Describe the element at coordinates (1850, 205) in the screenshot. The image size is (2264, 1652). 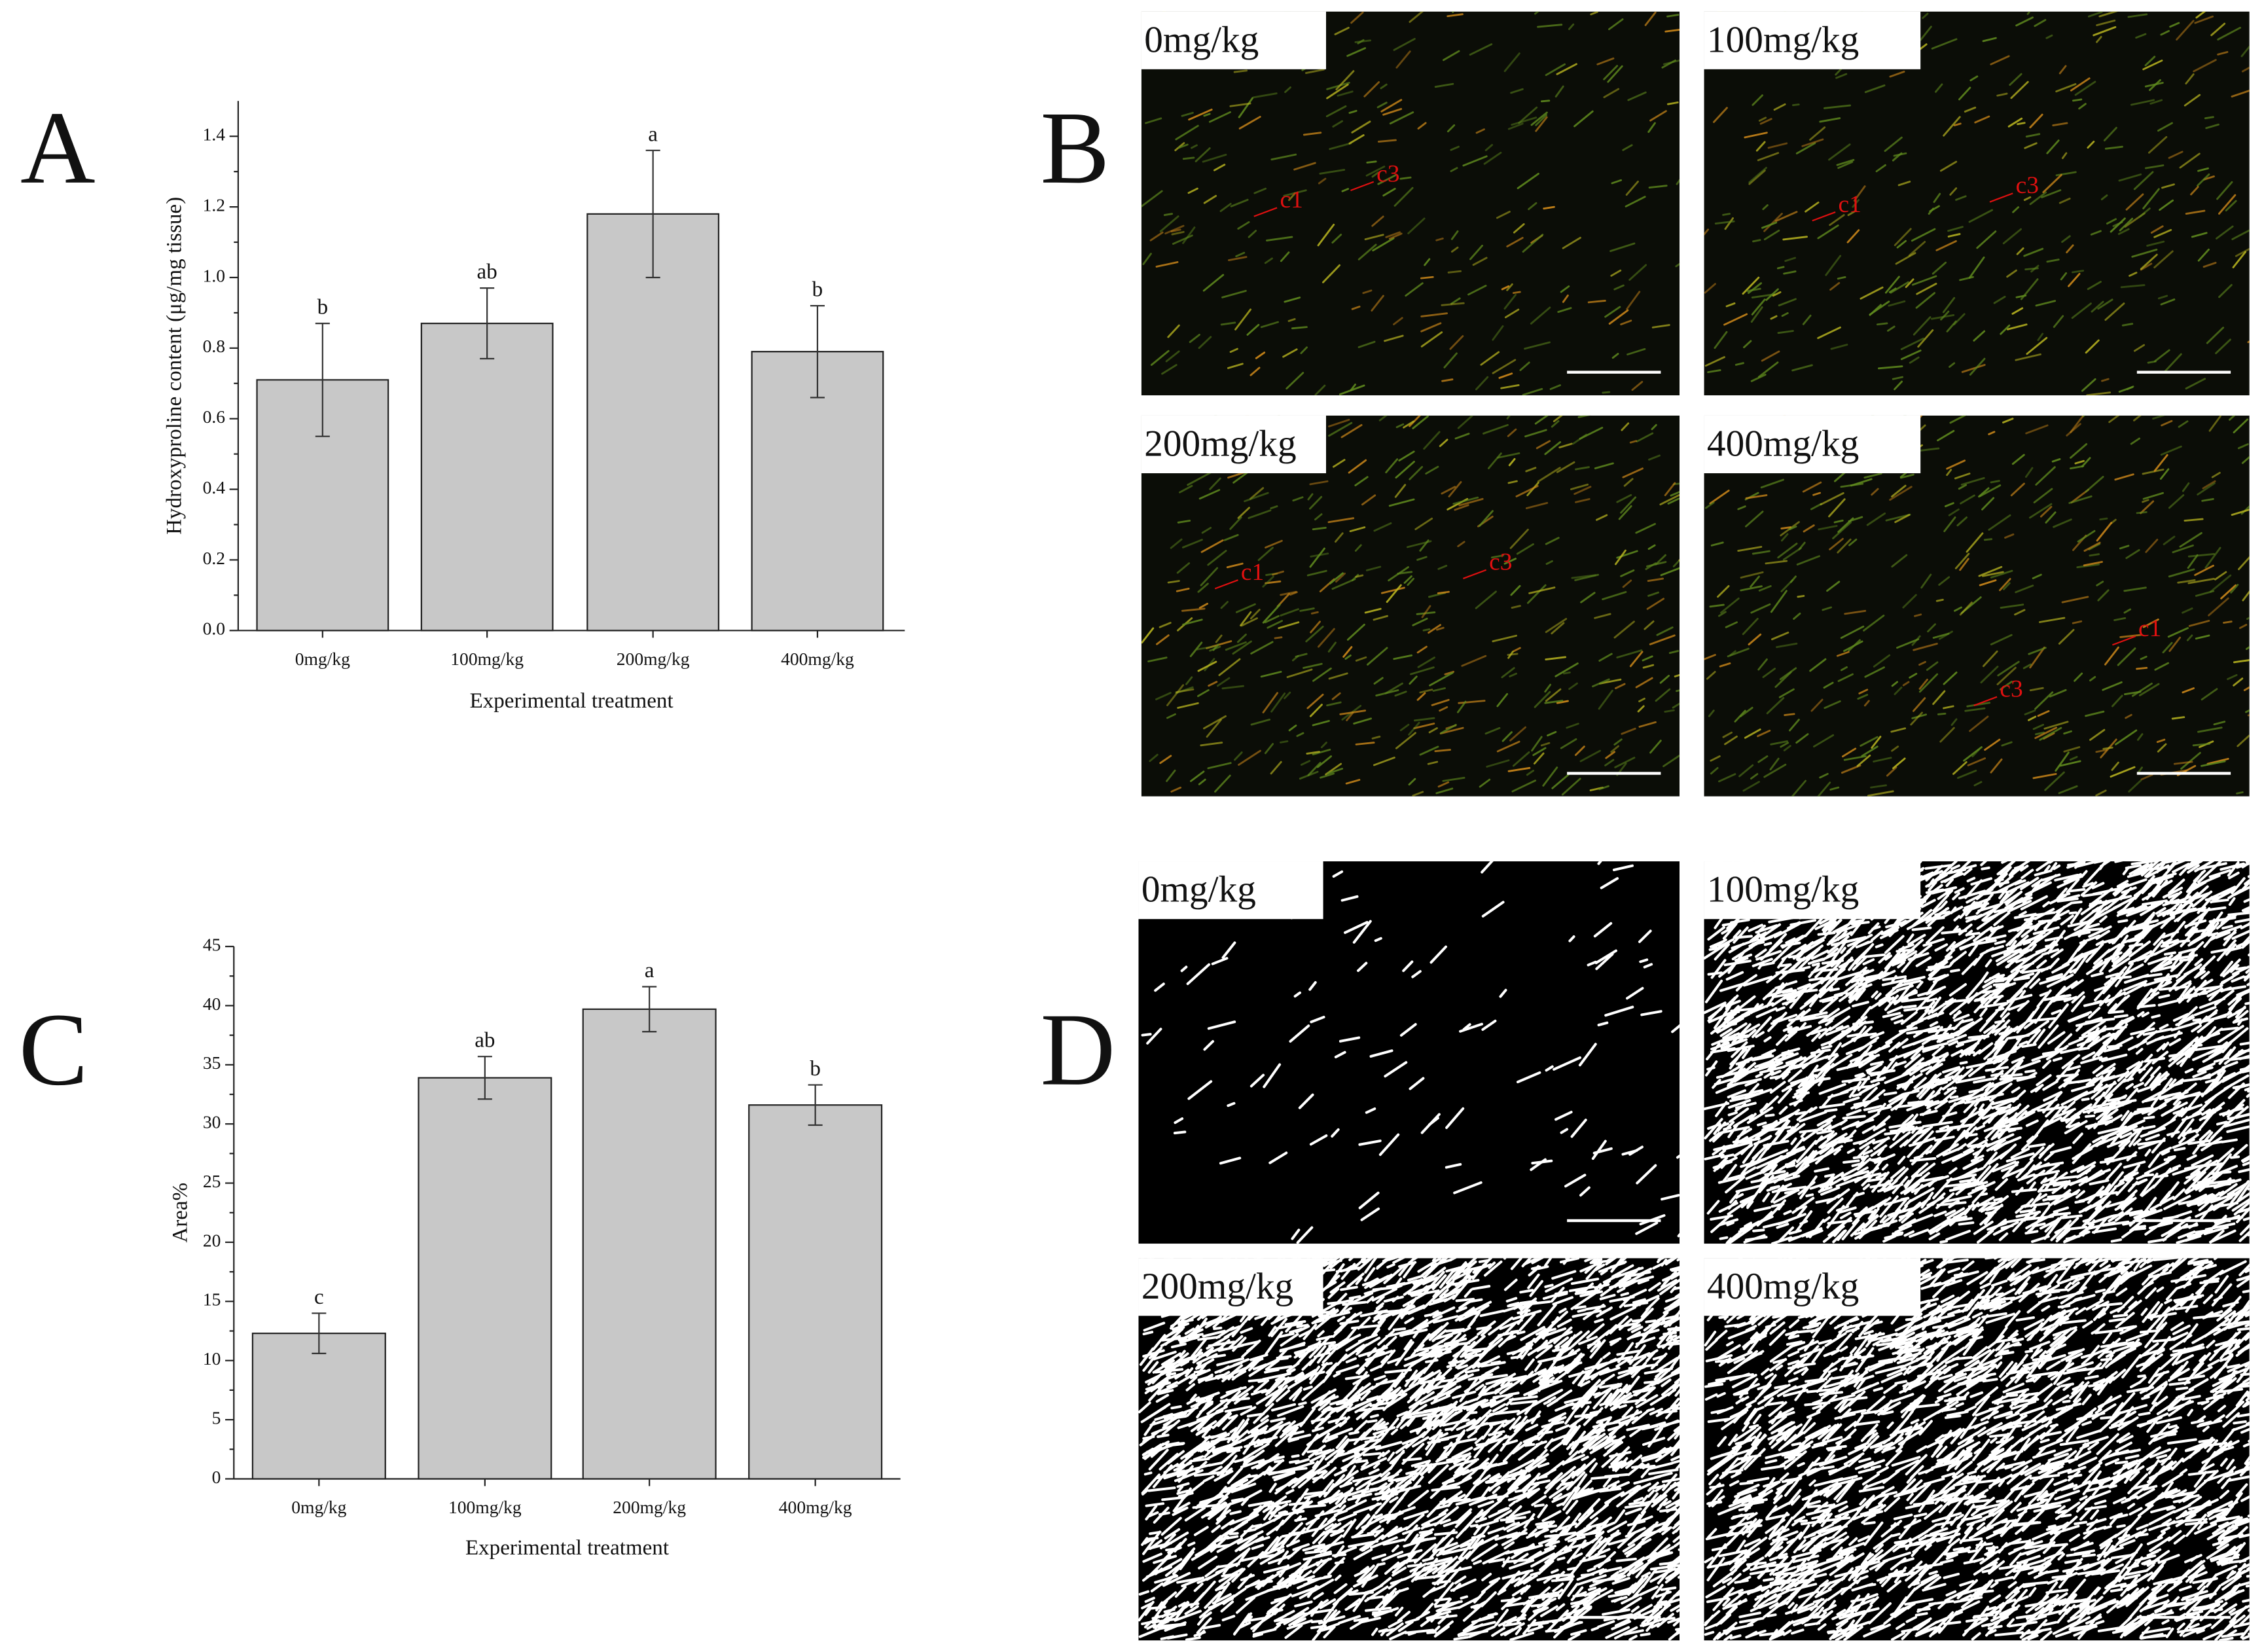
I see `annotation: c1` at that location.